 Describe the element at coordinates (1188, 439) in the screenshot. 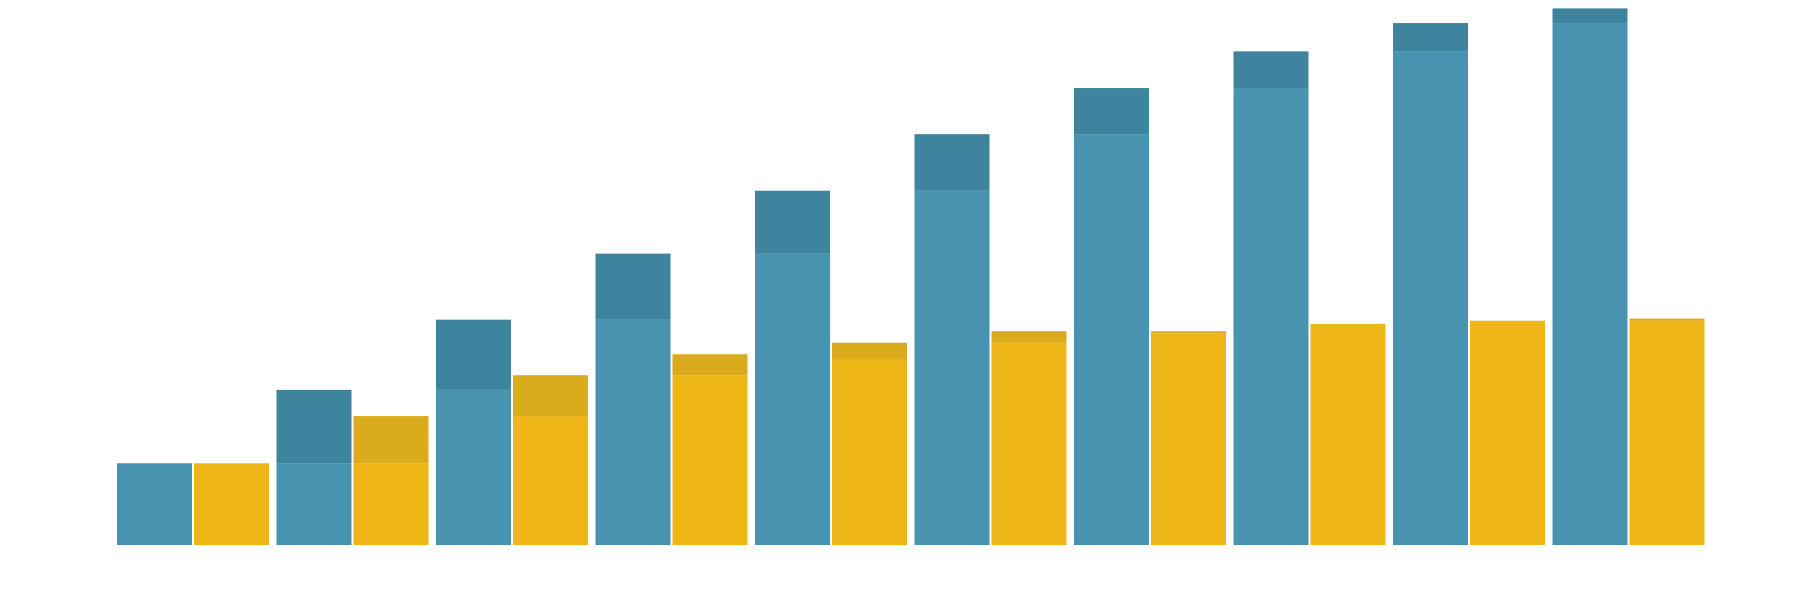

I see `bar-series-2-cat-7-base` at that location.